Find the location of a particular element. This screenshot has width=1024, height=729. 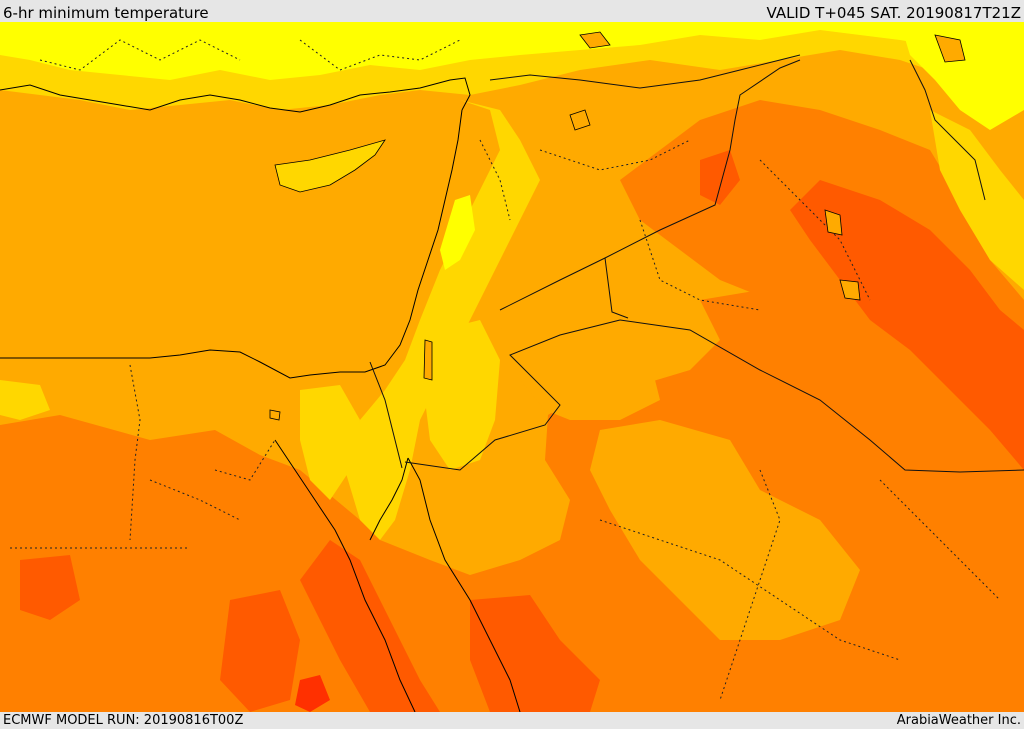

cool-strip-lebanon is located at coordinates (457, 232).